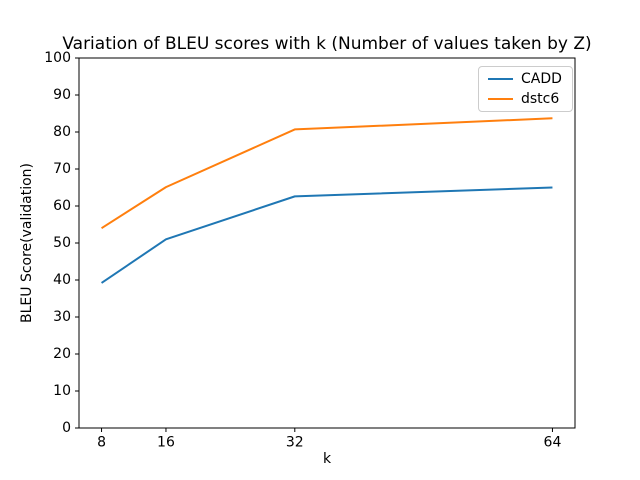  I want to click on y-tick-label: 10, so click(62, 391).